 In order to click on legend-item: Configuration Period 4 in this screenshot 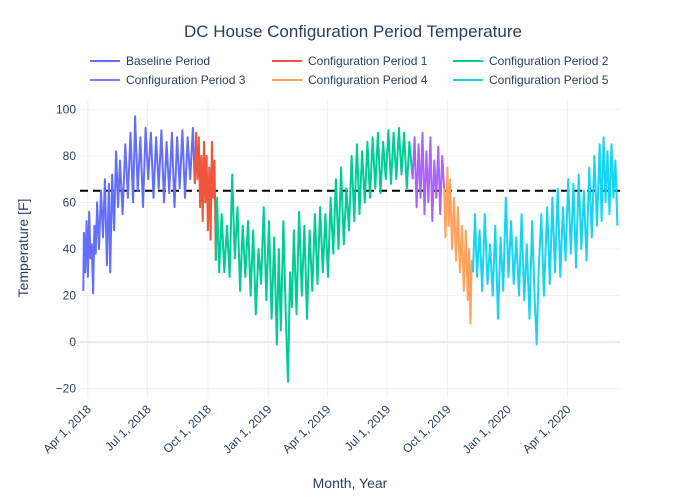, I will do `click(350, 80)`.